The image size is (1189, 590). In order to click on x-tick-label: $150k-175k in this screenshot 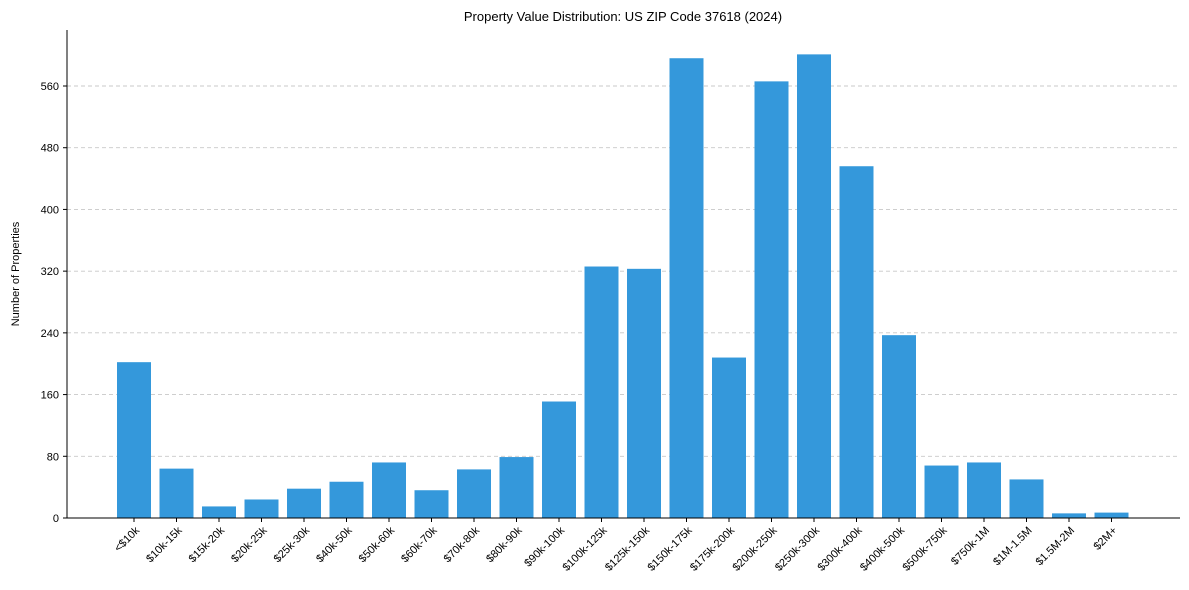, I will do `click(669, 548)`.